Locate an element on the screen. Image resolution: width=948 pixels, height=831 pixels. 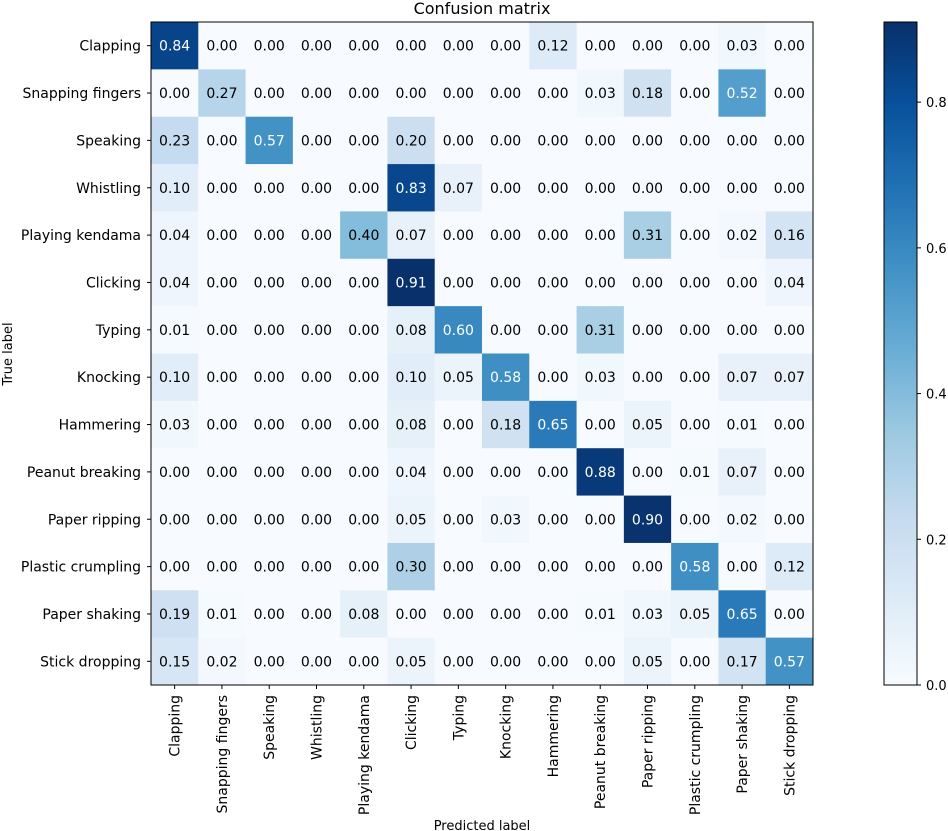
y-tick-label: Stick dropping is located at coordinates (90, 662).